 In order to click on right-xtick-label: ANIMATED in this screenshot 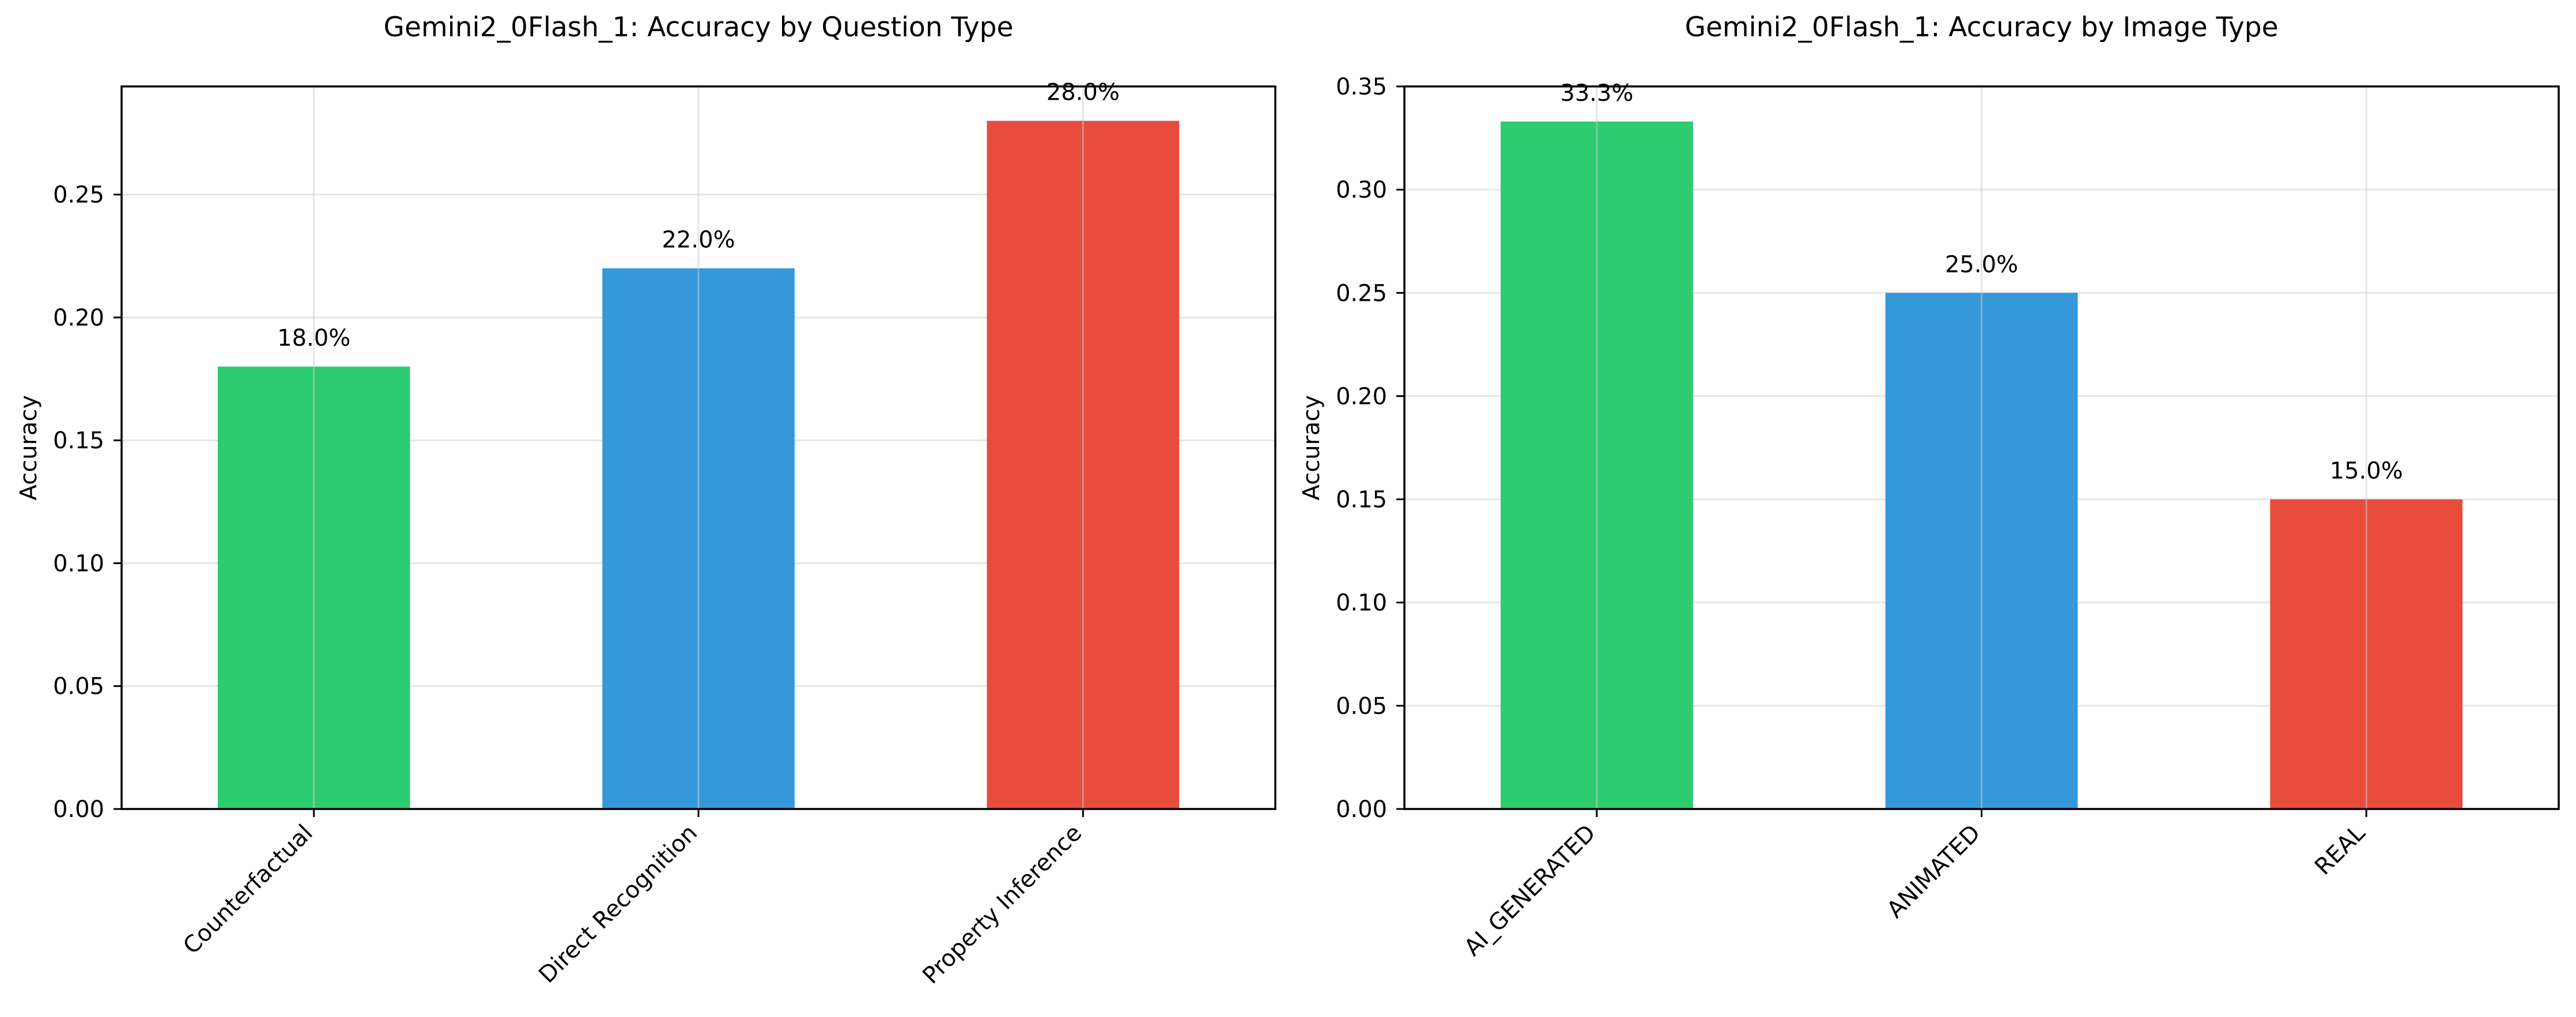, I will do `click(1934, 872)`.